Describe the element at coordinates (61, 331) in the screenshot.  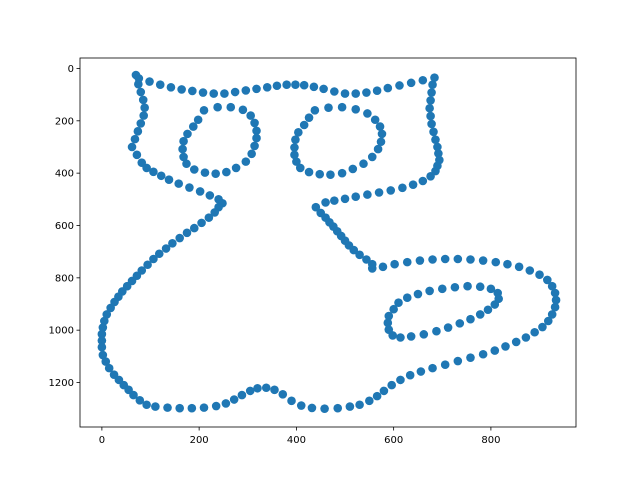
I see `y-tick-label: 1000` at that location.